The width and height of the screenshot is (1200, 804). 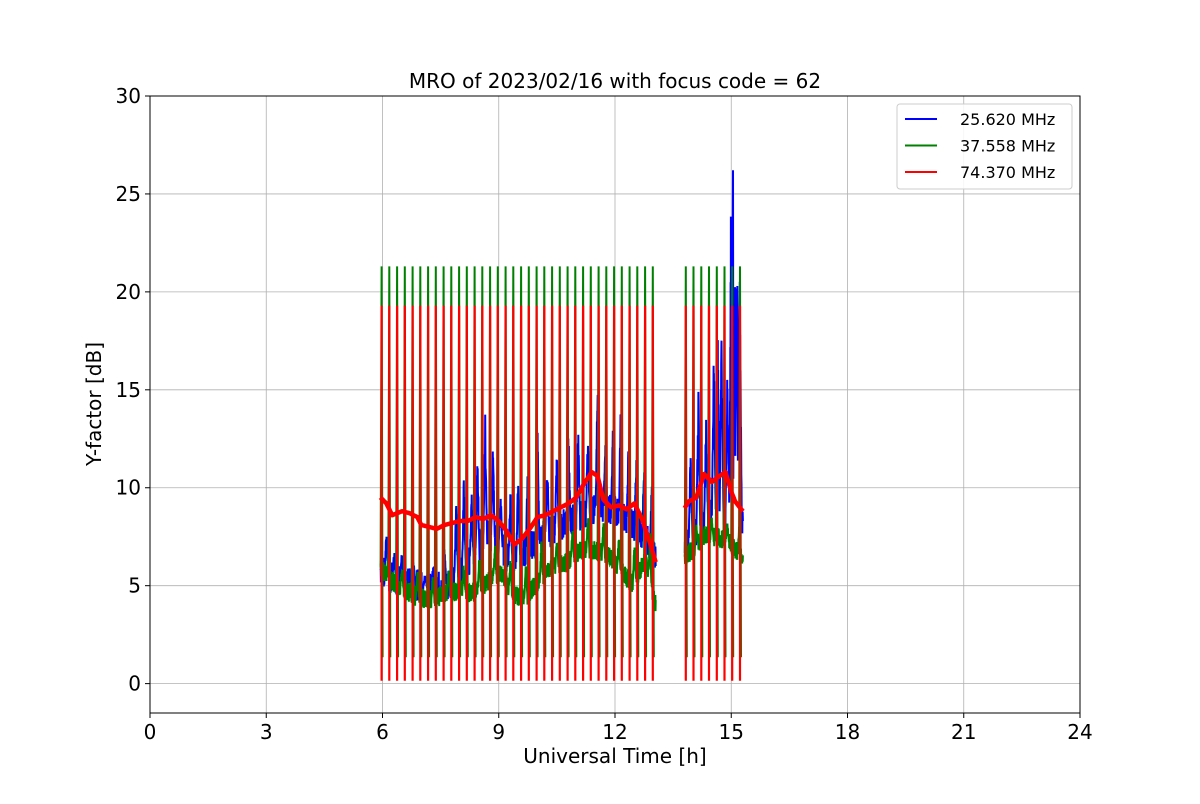 I want to click on y-tick-label: 15, so click(x=128, y=390).